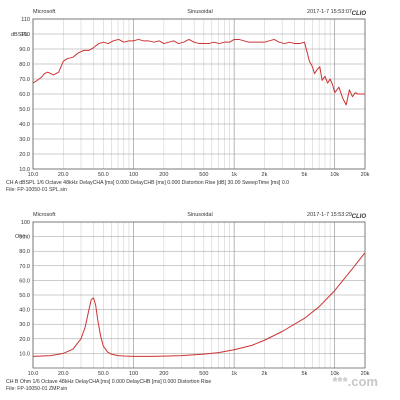 The height and width of the screenshot is (400, 400). I want to click on chart2-x-tick-label: 10k, so click(334, 374).